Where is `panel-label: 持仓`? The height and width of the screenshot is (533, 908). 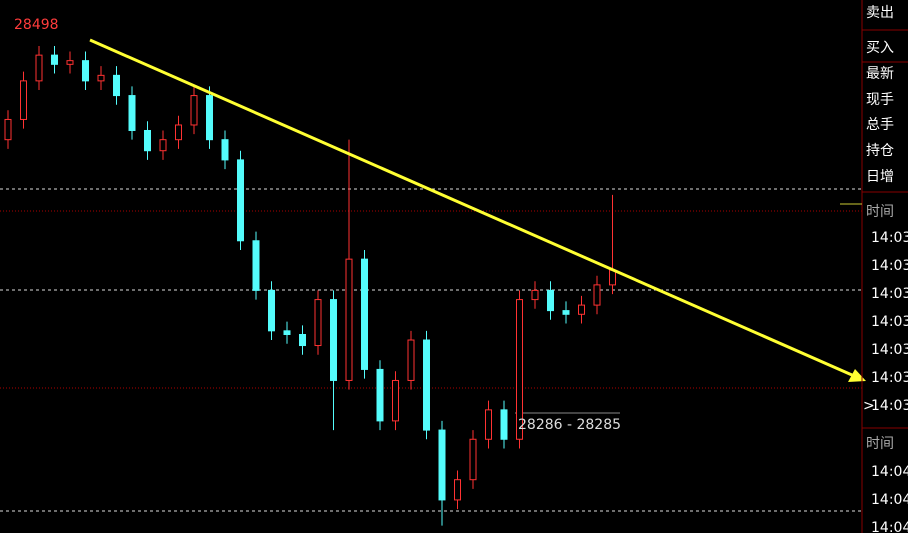 panel-label: 持仓 is located at coordinates (880, 151).